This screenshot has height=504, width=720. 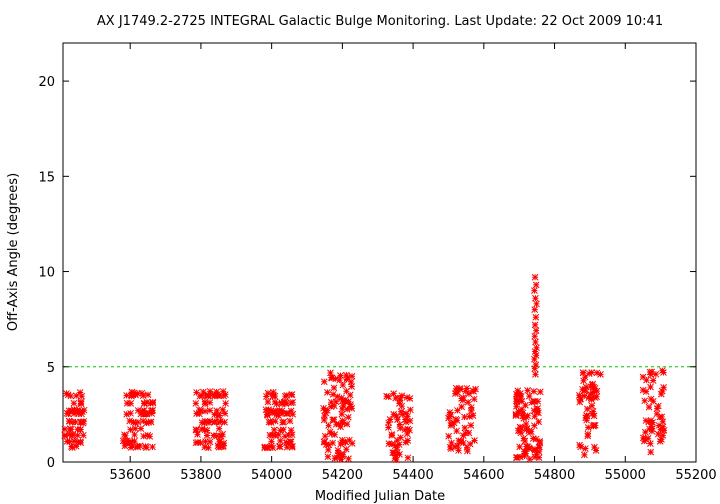 I want to click on x-tick-label: 53600, so click(x=130, y=475).